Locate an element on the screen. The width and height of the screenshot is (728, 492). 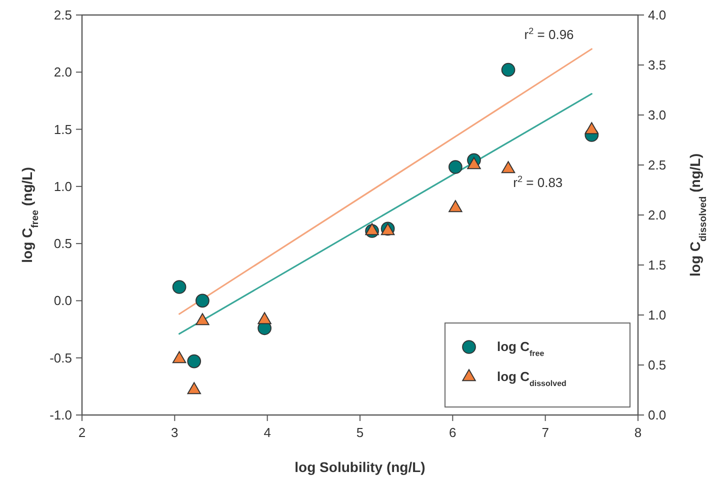
y-tick-label: -1.0 is located at coordinates (61, 415).